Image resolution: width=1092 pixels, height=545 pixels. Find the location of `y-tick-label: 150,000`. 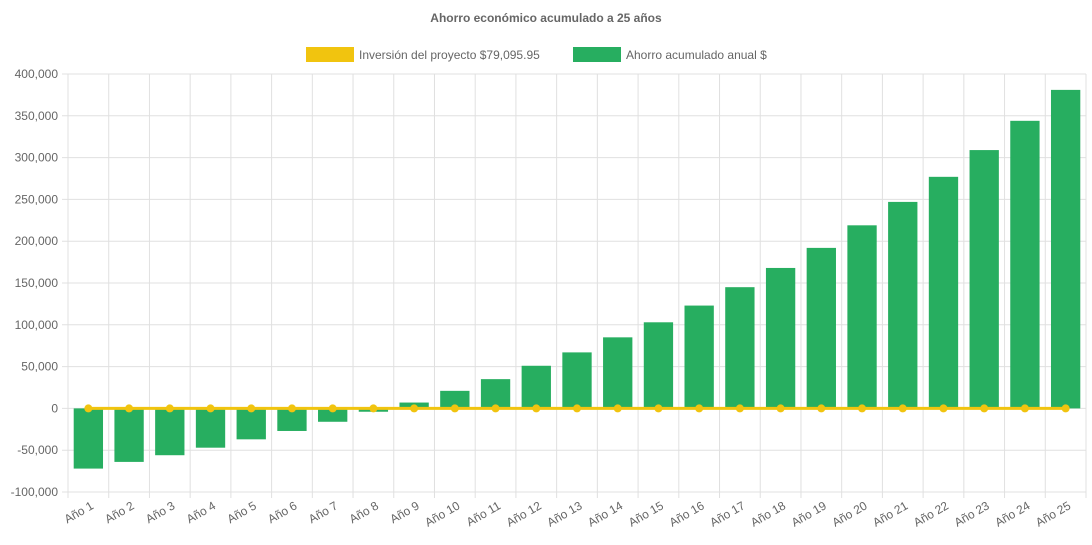

y-tick-label: 150,000 is located at coordinates (37, 283).